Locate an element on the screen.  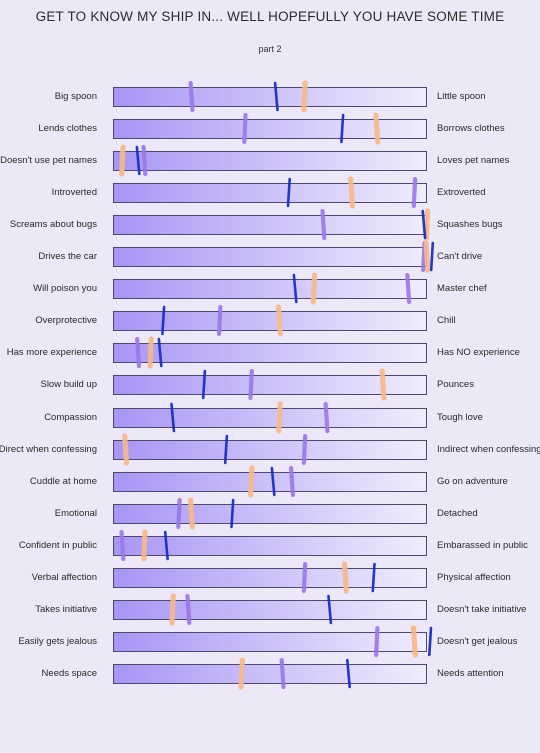
left-trait-label: Screams about bugs is located at coordinates (53, 224).